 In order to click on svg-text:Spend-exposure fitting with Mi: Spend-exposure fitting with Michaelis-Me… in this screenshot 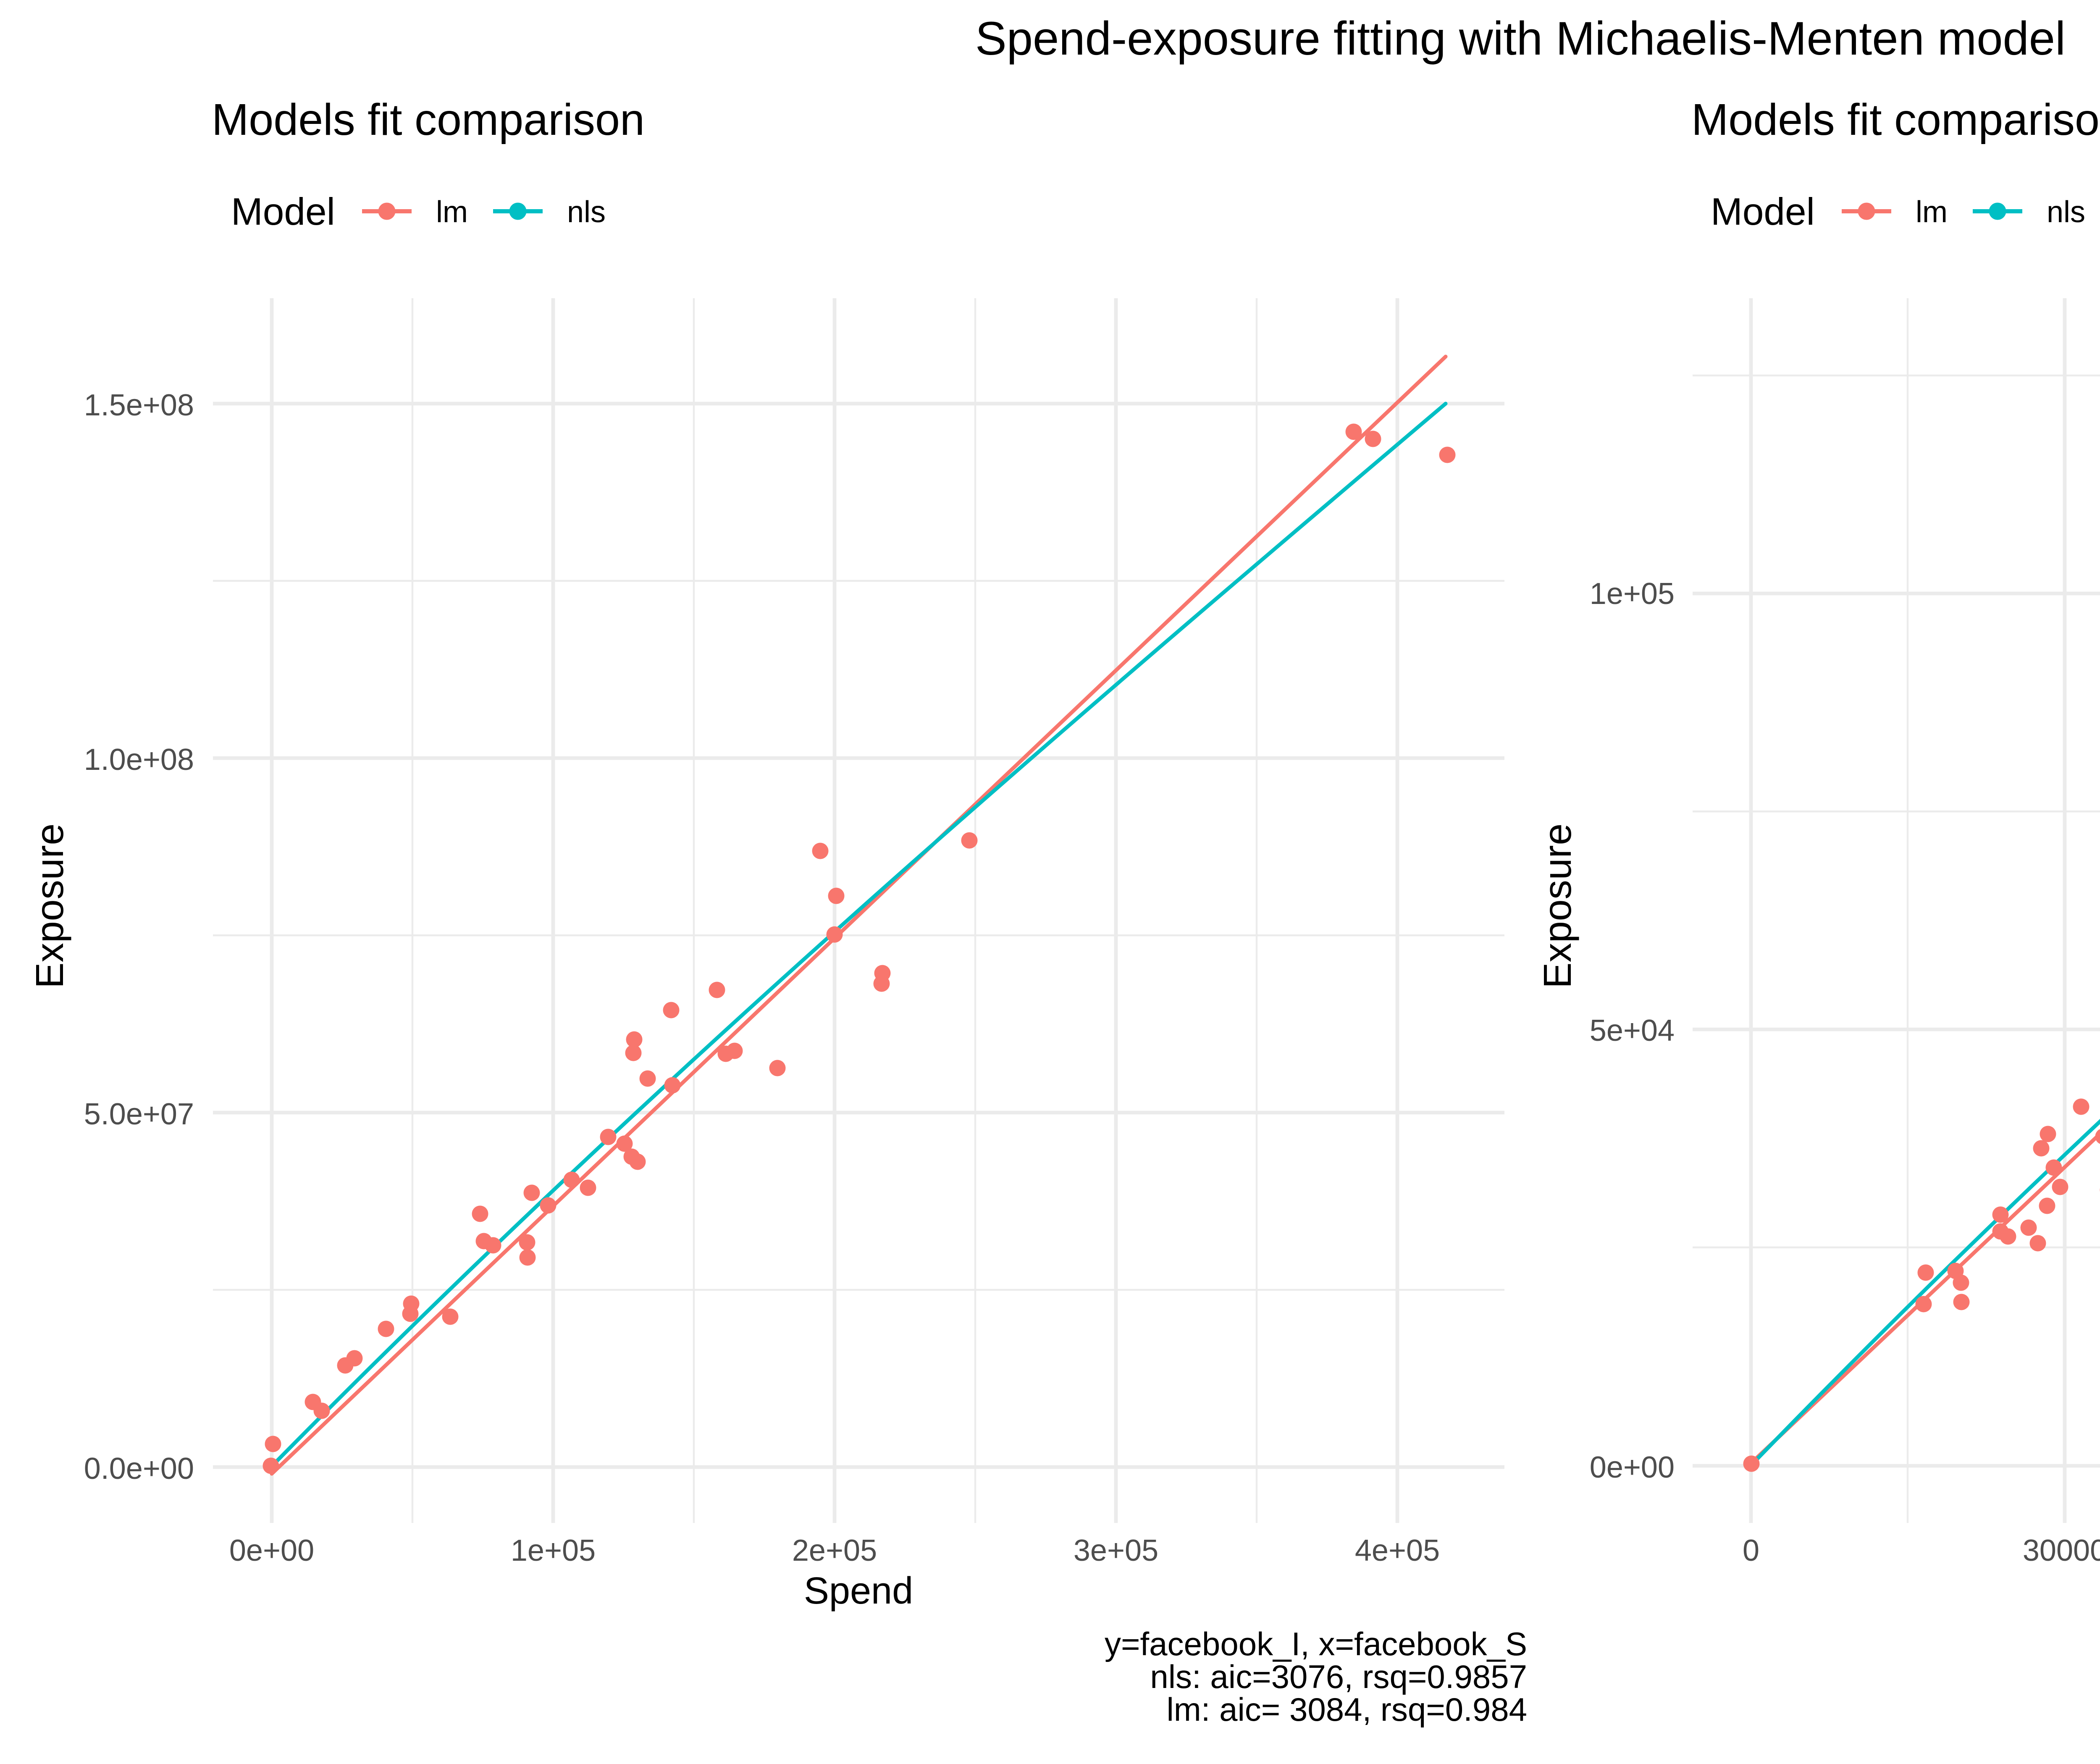, I will do `click(1520, 38)`.